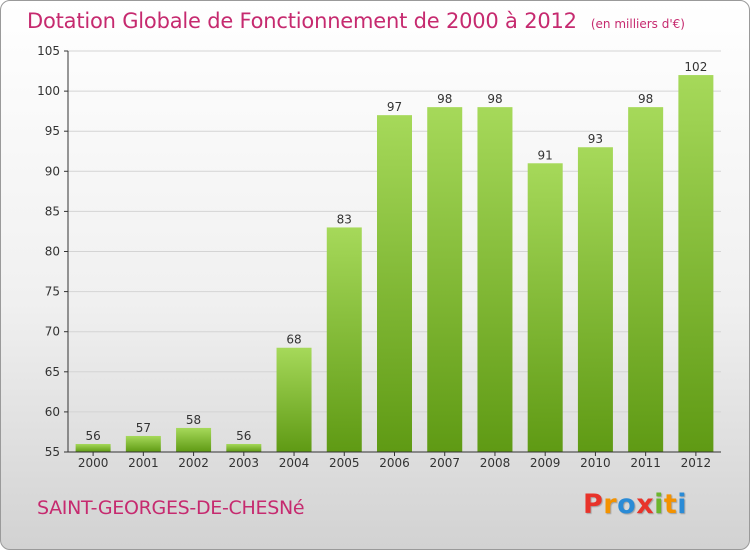 The height and width of the screenshot is (550, 750). I want to click on y-tick-label: 85, so click(52, 211).